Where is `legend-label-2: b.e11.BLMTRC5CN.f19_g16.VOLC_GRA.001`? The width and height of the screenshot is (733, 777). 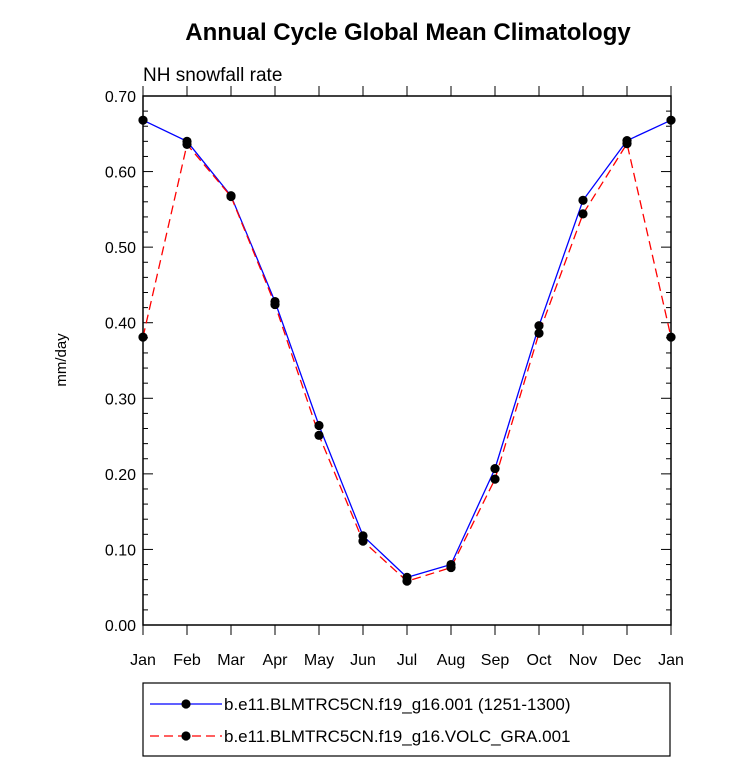
legend-label-2: b.e11.BLMTRC5CN.f19_g16.VOLC_GRA.001 is located at coordinates (397, 736).